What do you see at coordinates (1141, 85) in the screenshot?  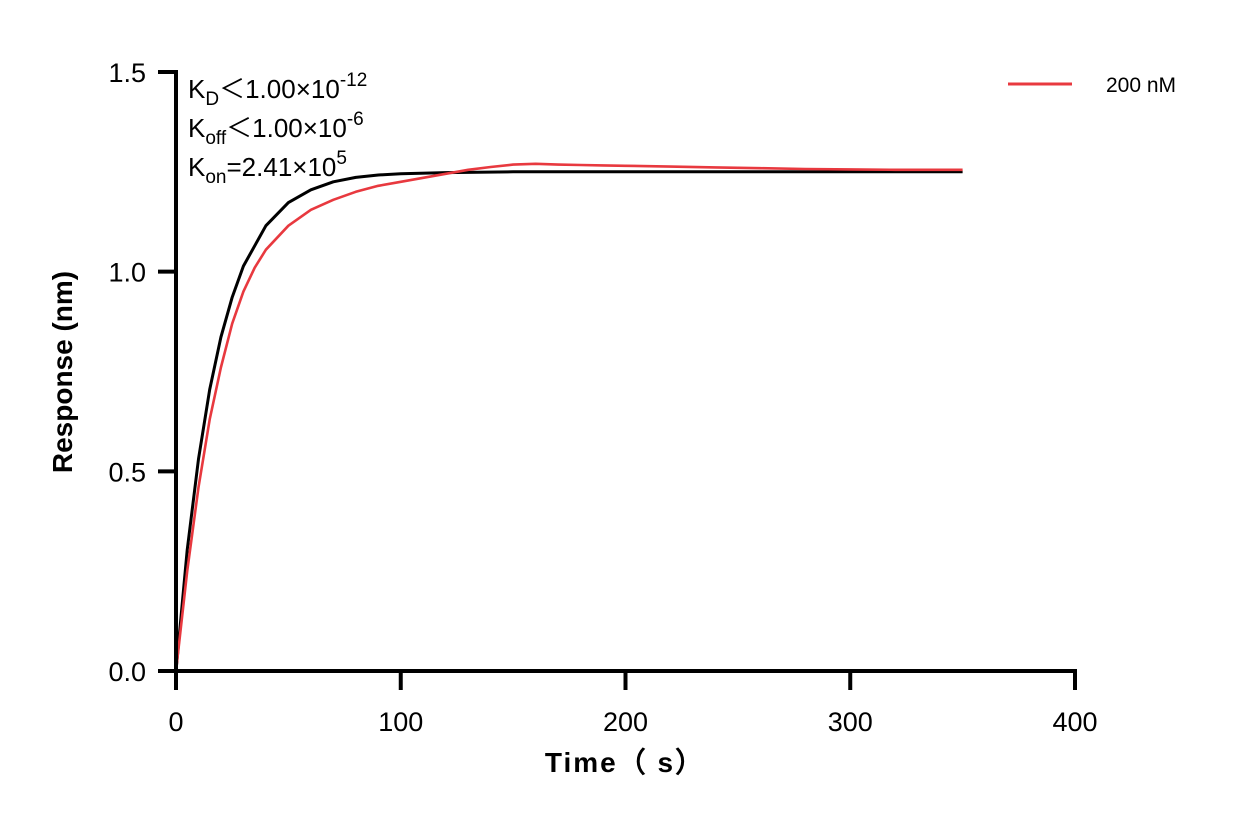 I see `legend-label: 200 nM` at bounding box center [1141, 85].